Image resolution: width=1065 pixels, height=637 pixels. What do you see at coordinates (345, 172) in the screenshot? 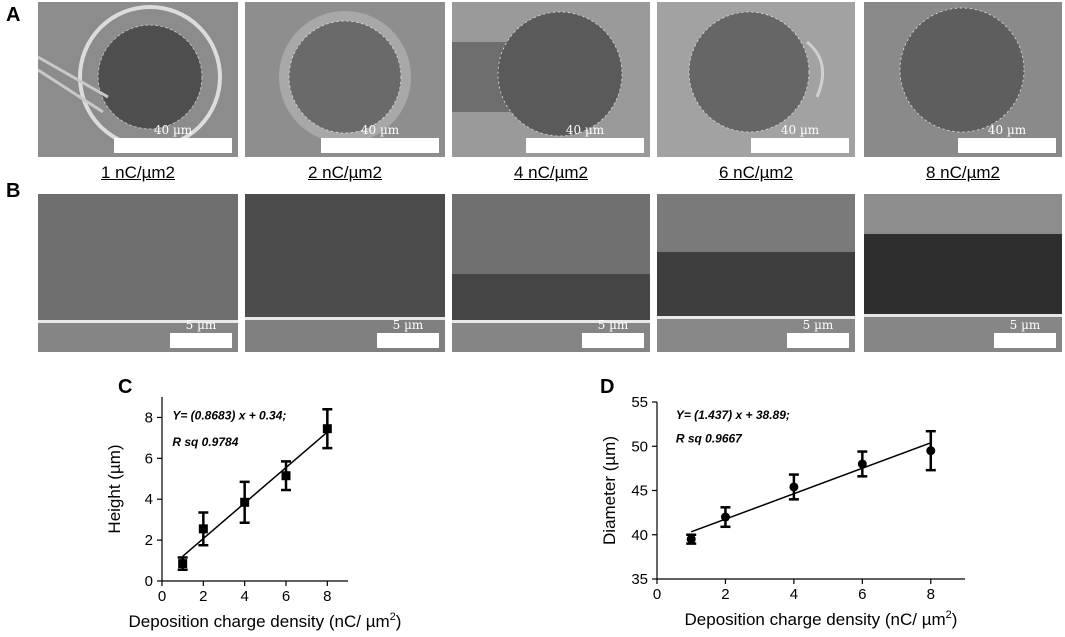
I see `caption-2nc: 2 nC/µm2` at bounding box center [345, 172].